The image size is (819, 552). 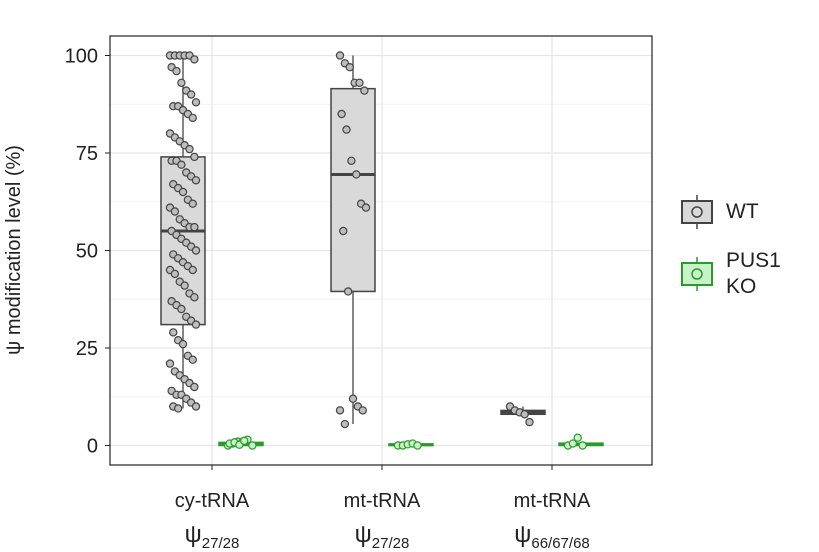 I want to click on legend-item: PUS1 KO, so click(x=733, y=274).